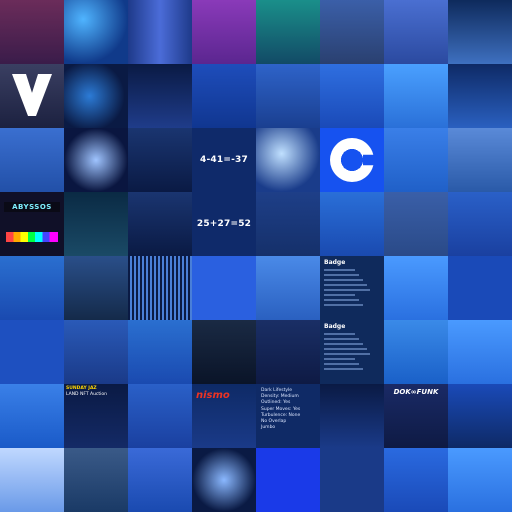 This screenshot has width=512, height=512. What do you see at coordinates (160, 96) in the screenshot?
I see `moon-night-blob` at bounding box center [160, 96].